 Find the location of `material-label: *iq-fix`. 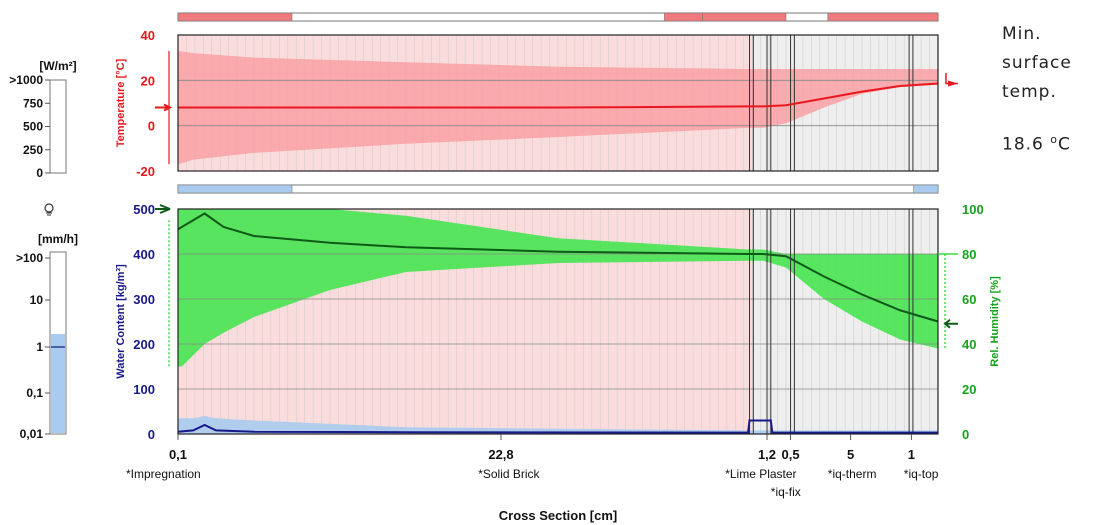

material-label: *iq-fix is located at coordinates (786, 492).